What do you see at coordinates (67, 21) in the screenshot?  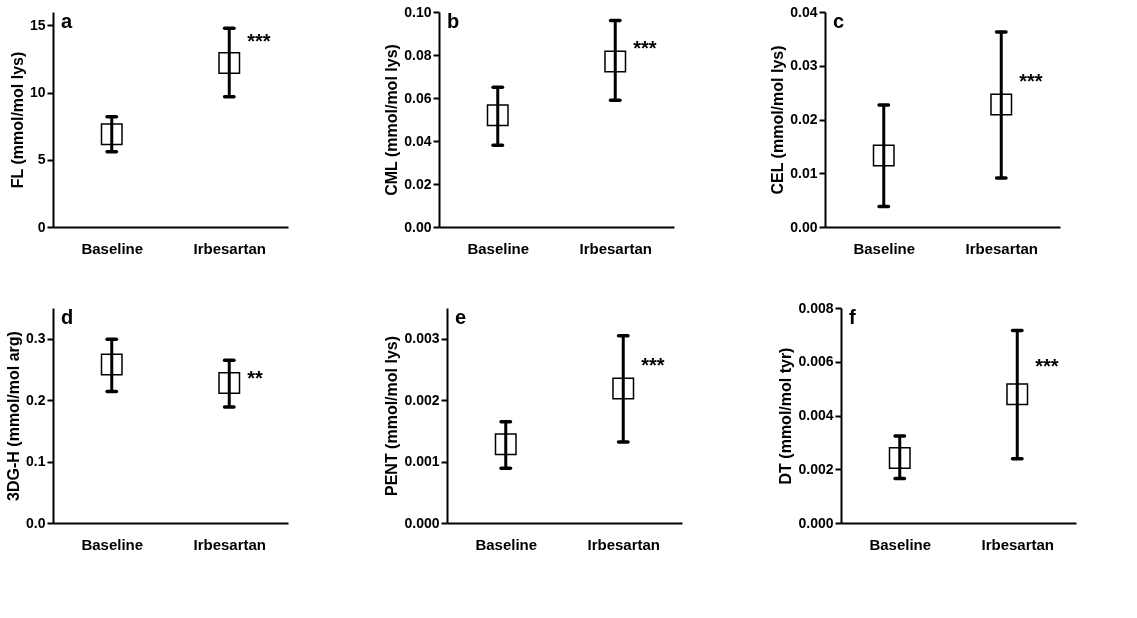 I see `chart-title: a` at bounding box center [67, 21].